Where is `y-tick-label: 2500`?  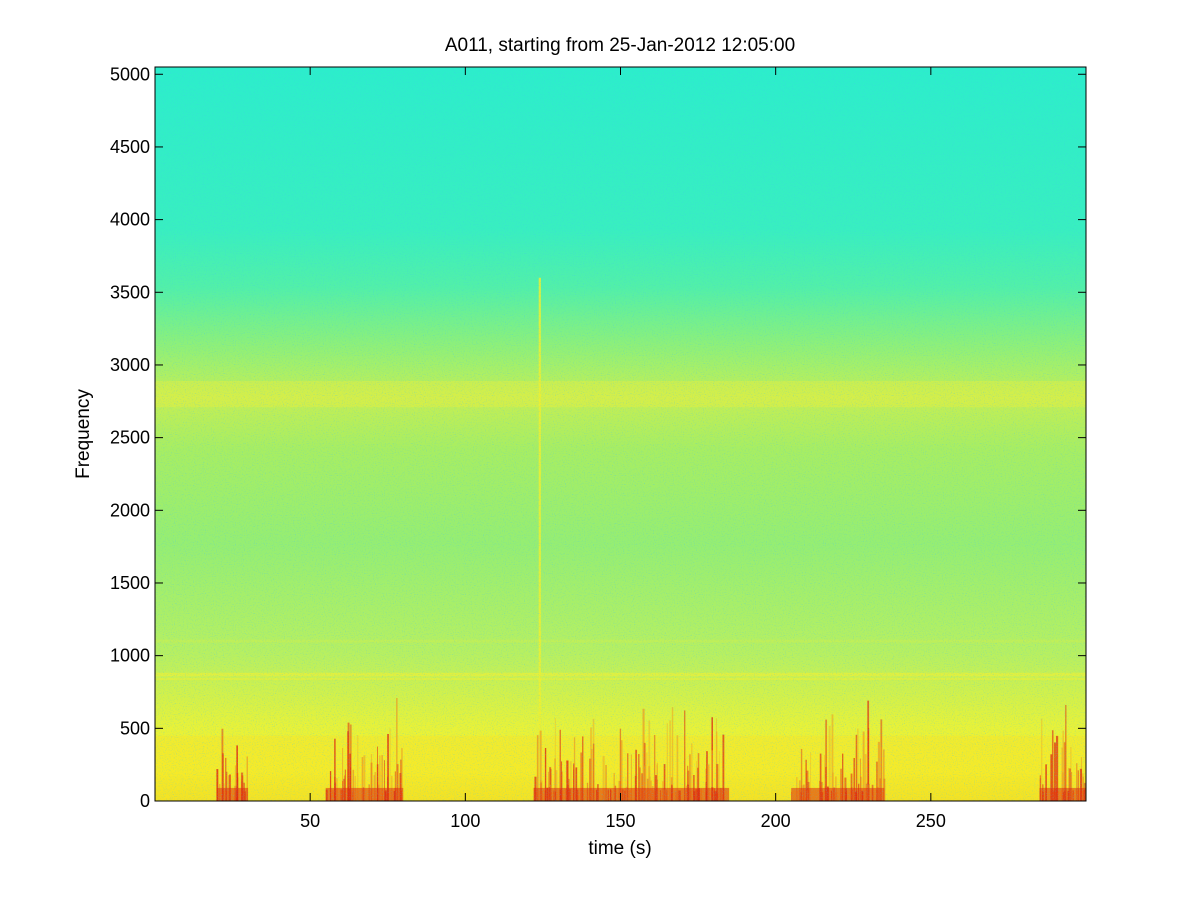
y-tick-label: 2500 is located at coordinates (130, 438).